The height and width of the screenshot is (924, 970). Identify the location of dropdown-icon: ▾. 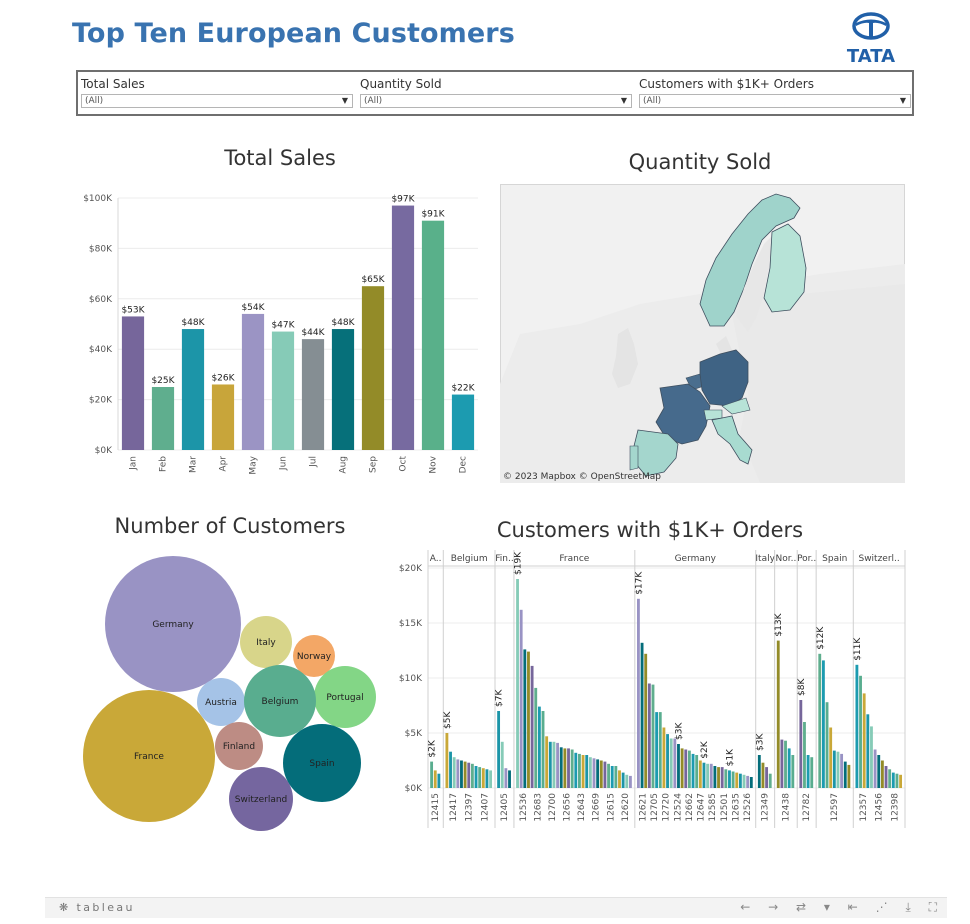
(826, 907).